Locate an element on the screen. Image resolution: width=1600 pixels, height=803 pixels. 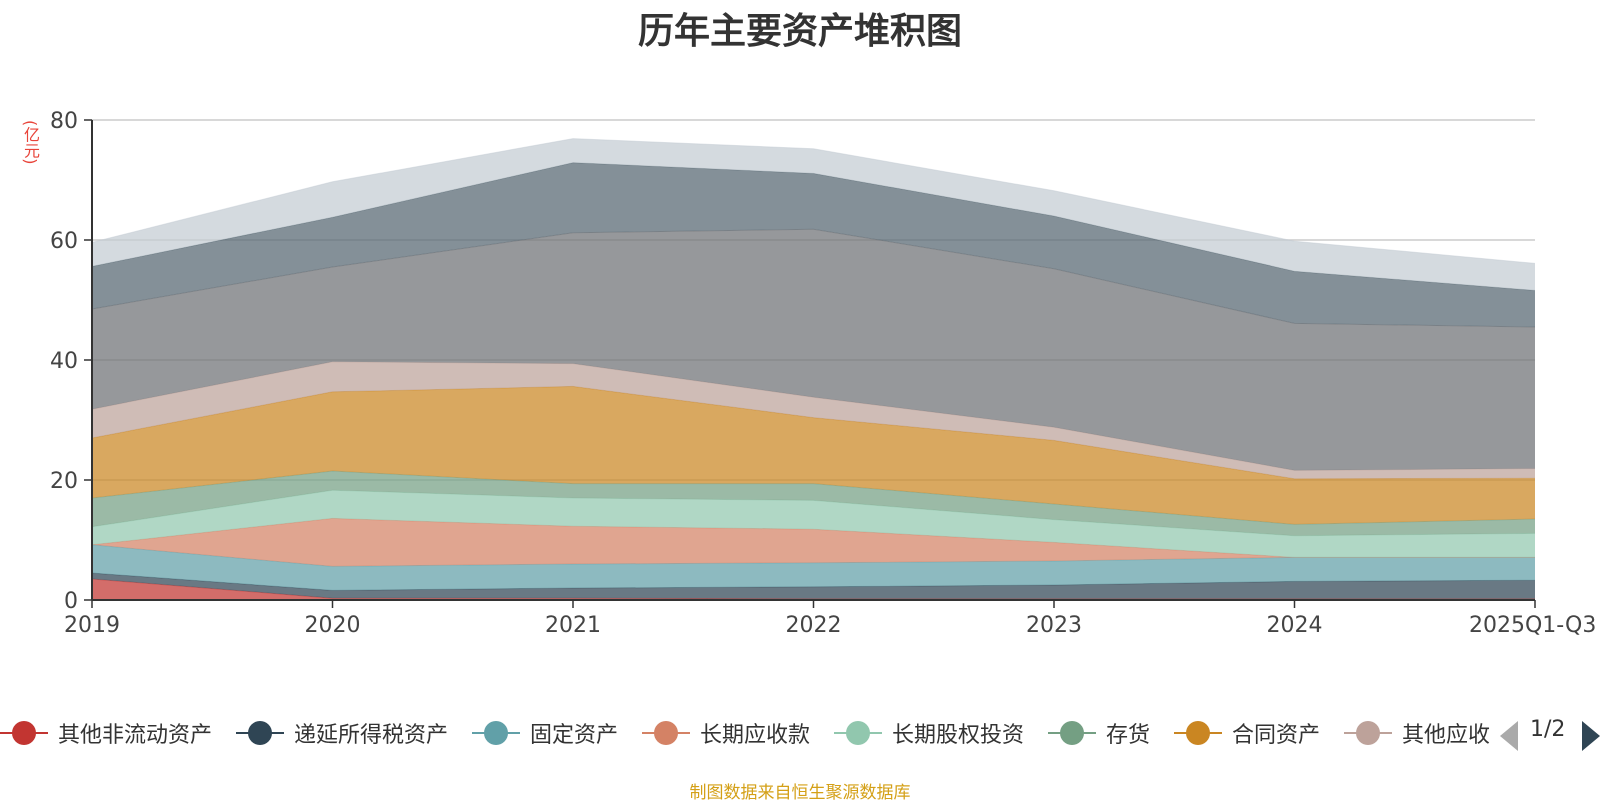
legend-next-page-icon is located at coordinates (1591, 736).